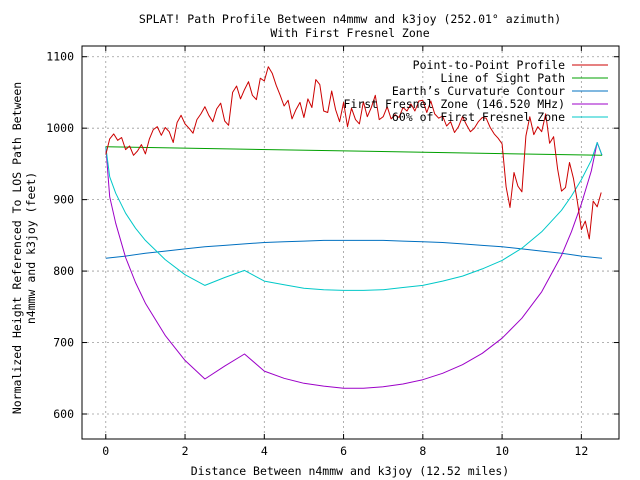 The image size is (640, 480). I want to click on y-tick-label: 700, so click(63, 343).